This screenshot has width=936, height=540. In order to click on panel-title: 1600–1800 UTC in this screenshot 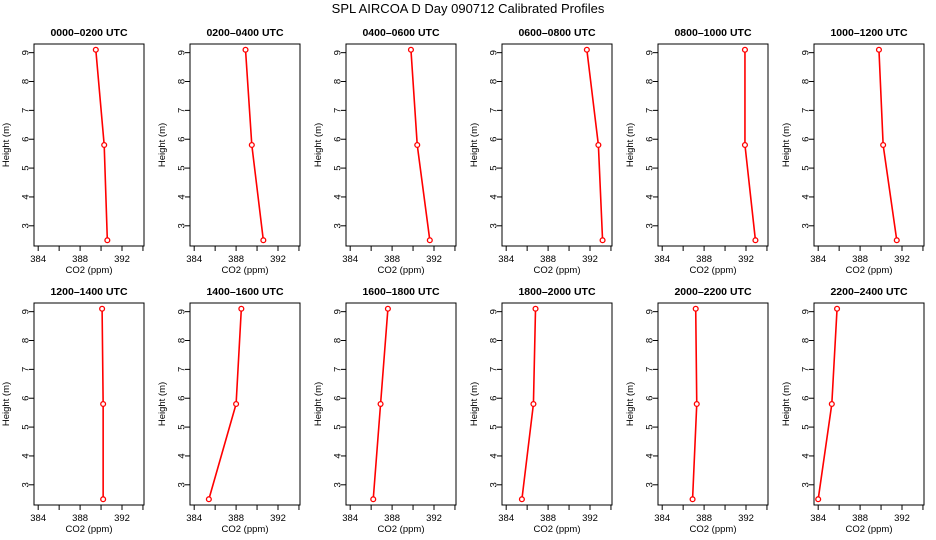, I will do `click(400, 292)`.